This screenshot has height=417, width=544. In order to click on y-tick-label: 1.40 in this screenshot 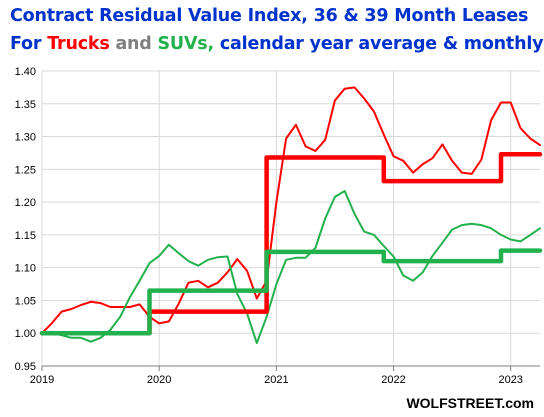, I will do `click(25, 72)`.